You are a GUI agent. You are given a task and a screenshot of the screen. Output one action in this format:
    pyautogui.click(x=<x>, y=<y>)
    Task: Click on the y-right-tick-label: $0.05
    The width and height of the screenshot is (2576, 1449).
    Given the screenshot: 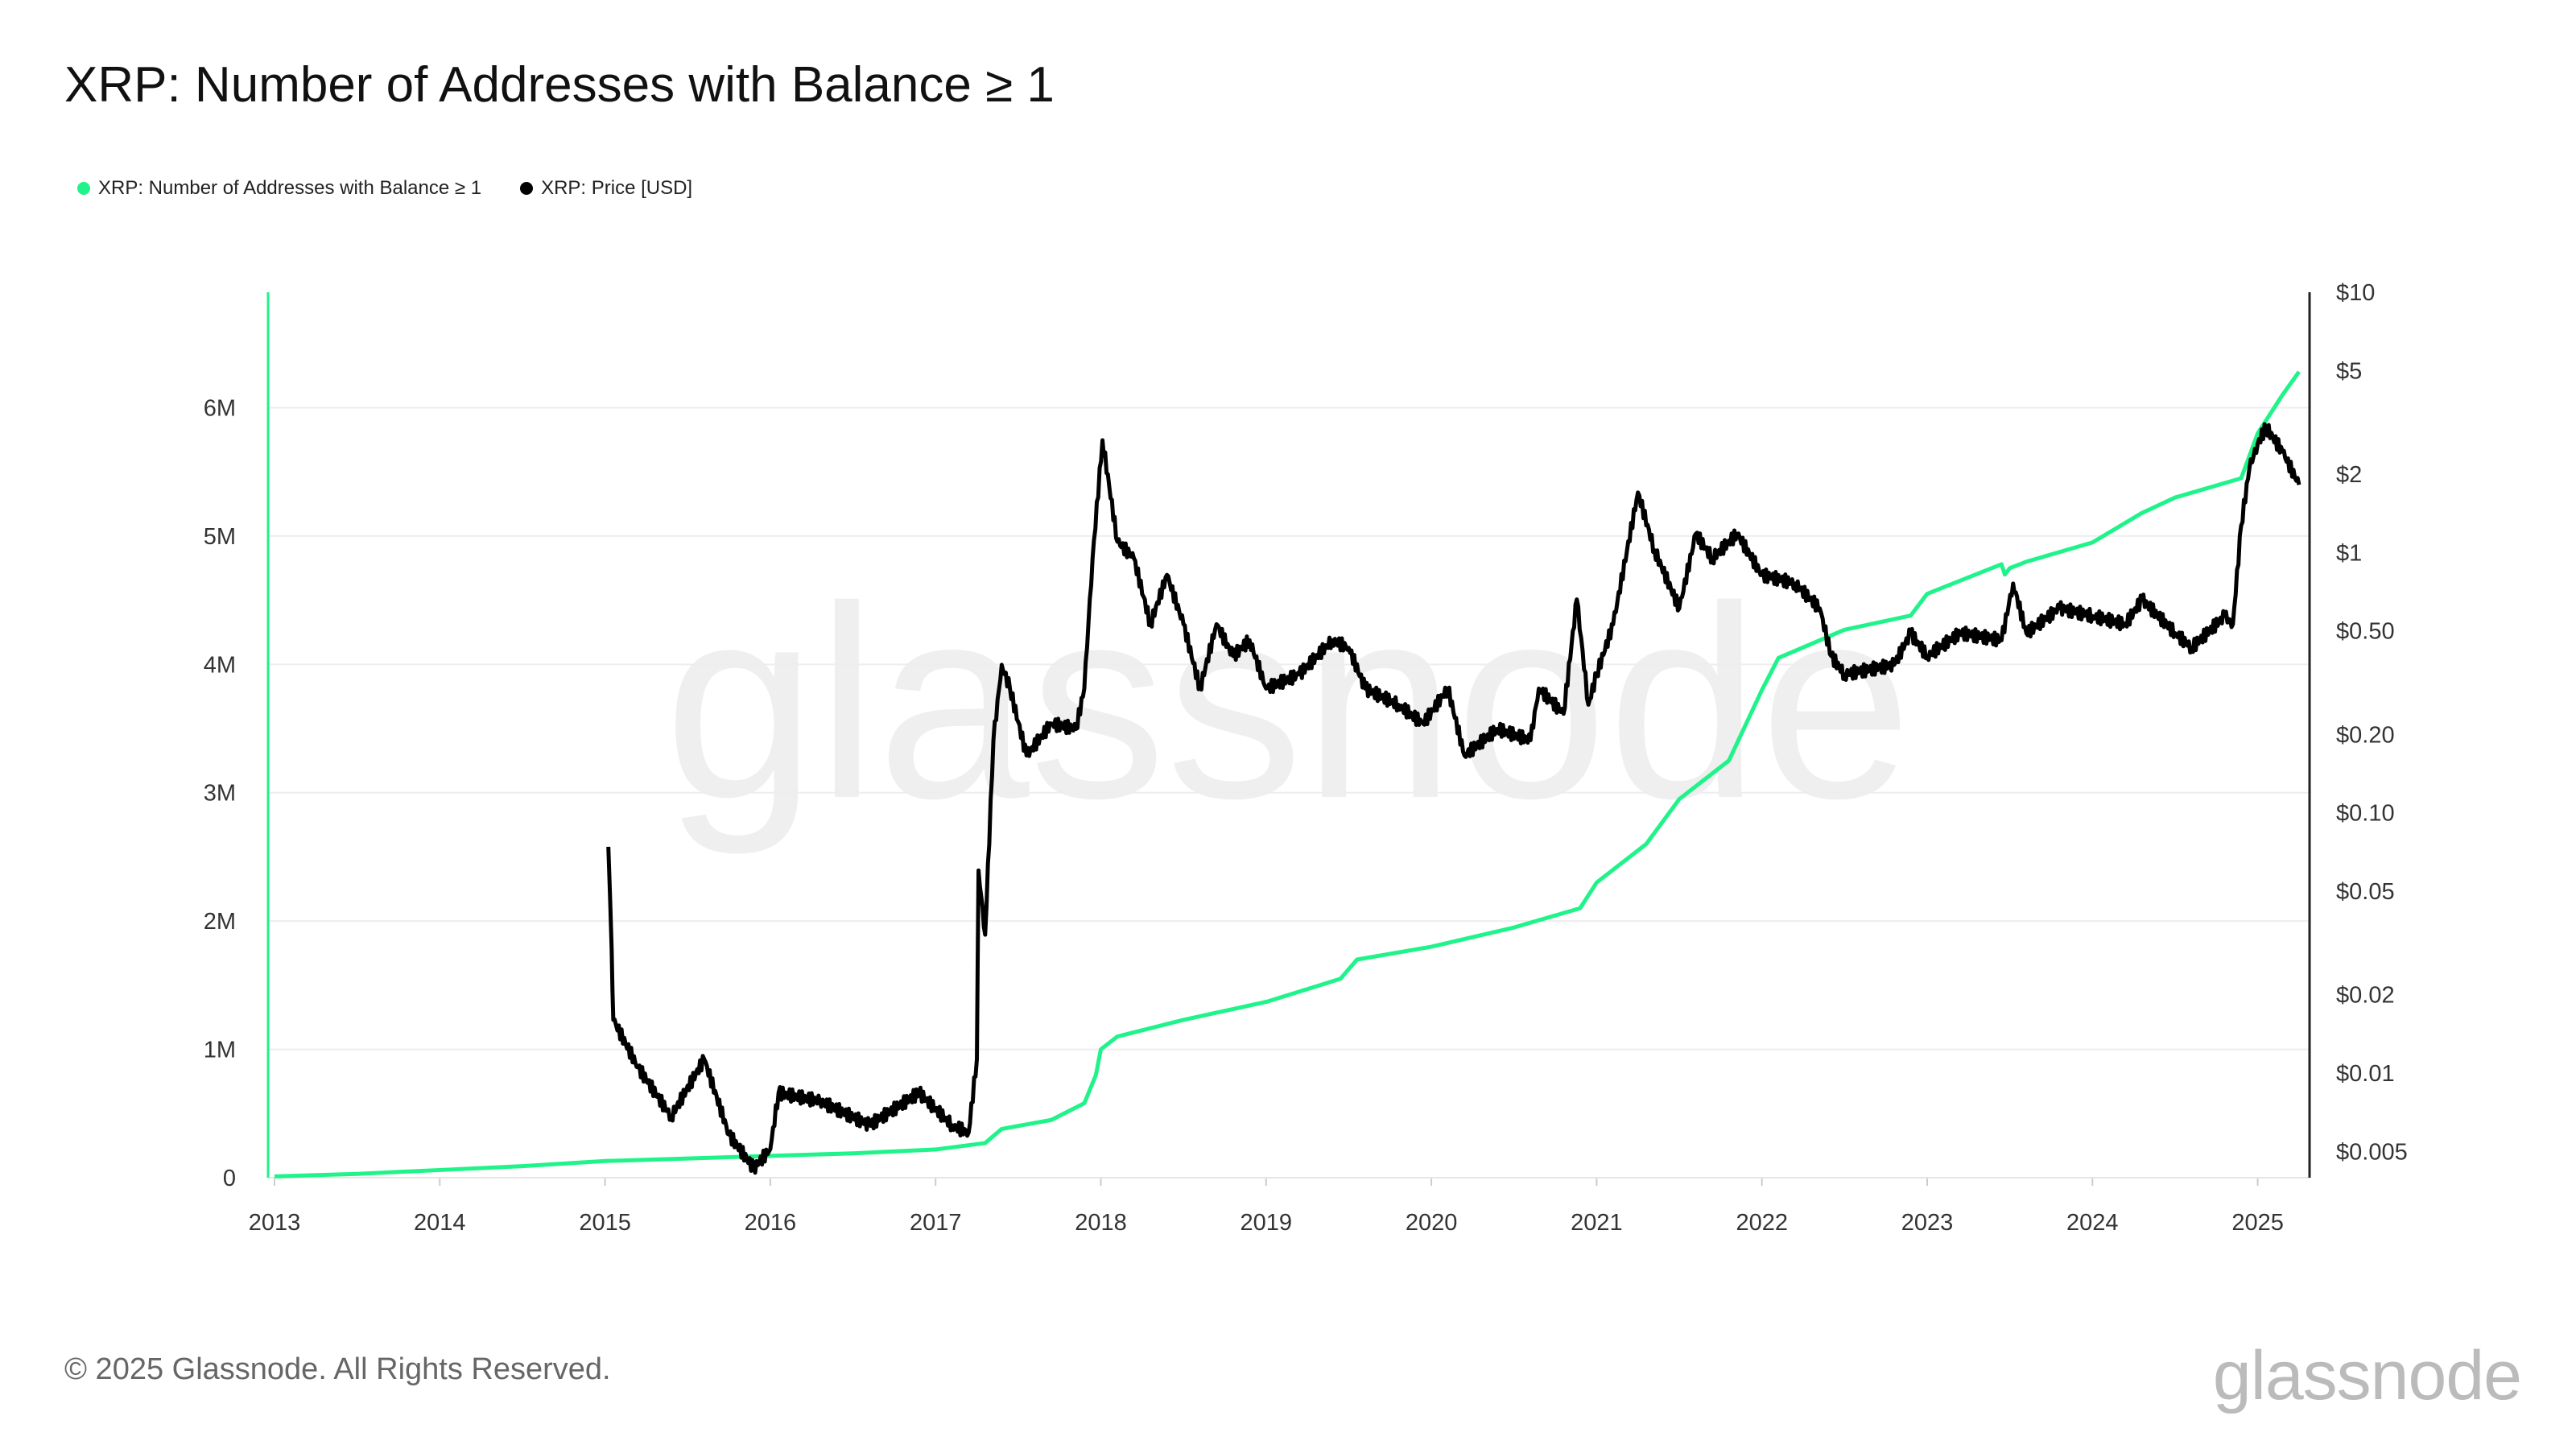 What is the action you would take?
    pyautogui.click(x=2365, y=892)
    